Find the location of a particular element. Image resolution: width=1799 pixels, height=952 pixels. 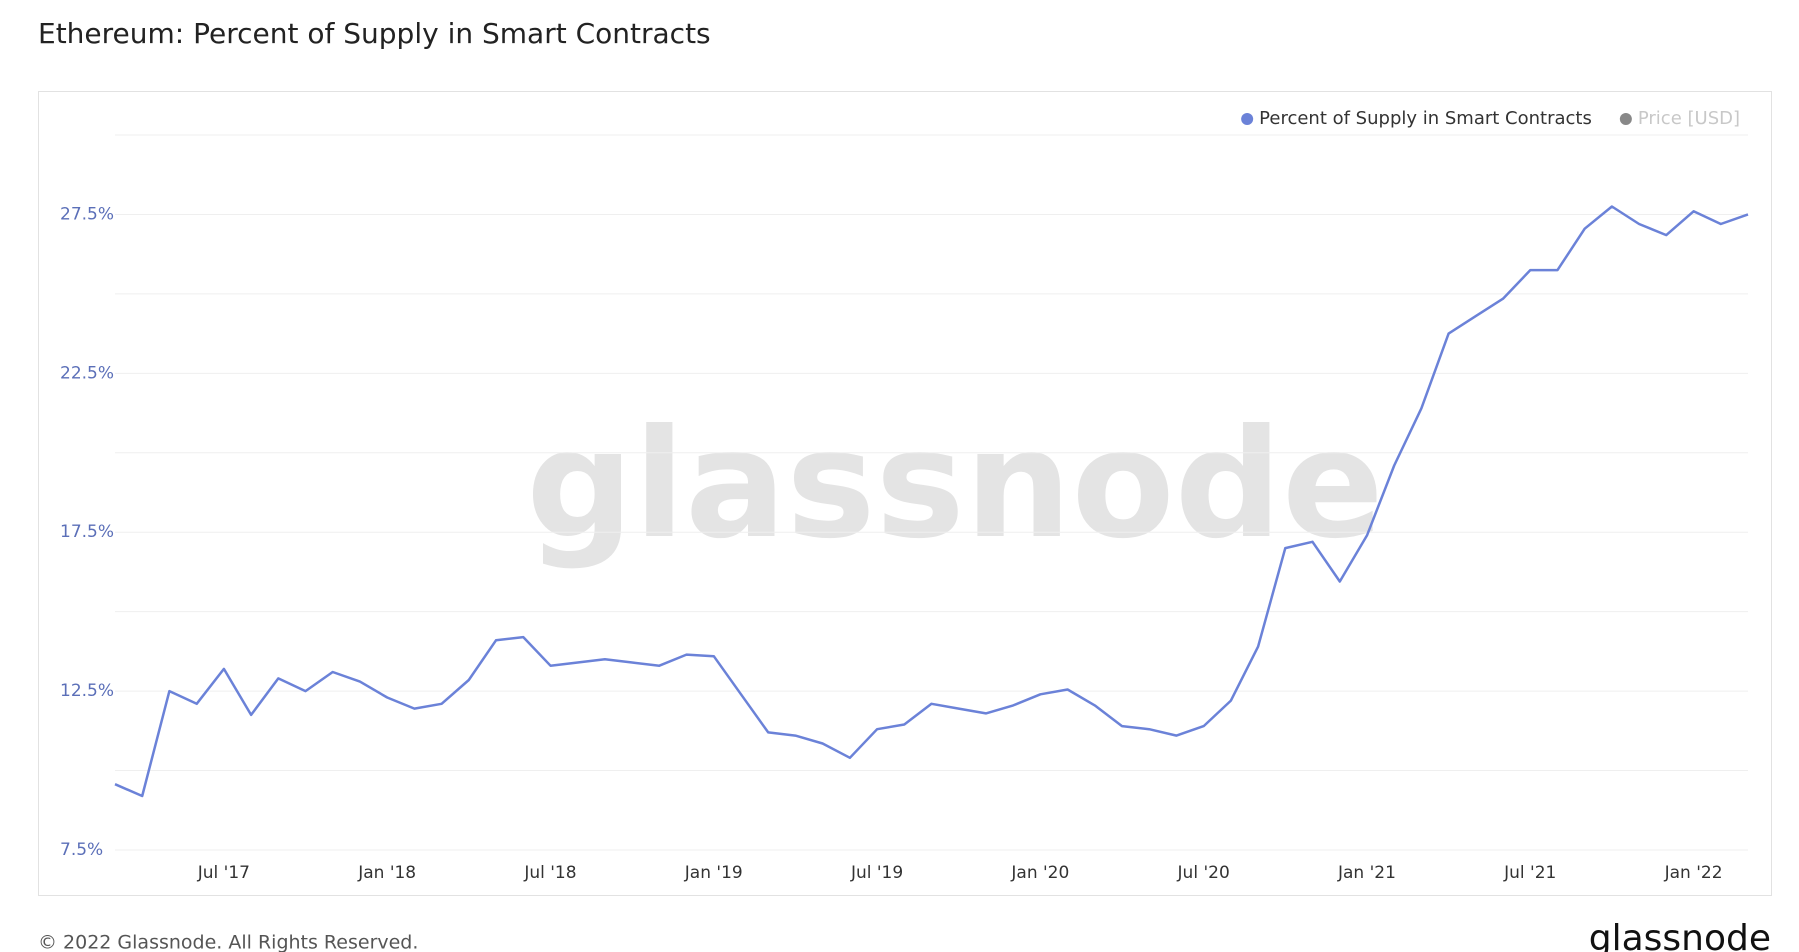

x-tick-label: Jul '21 is located at coordinates (1529, 873).